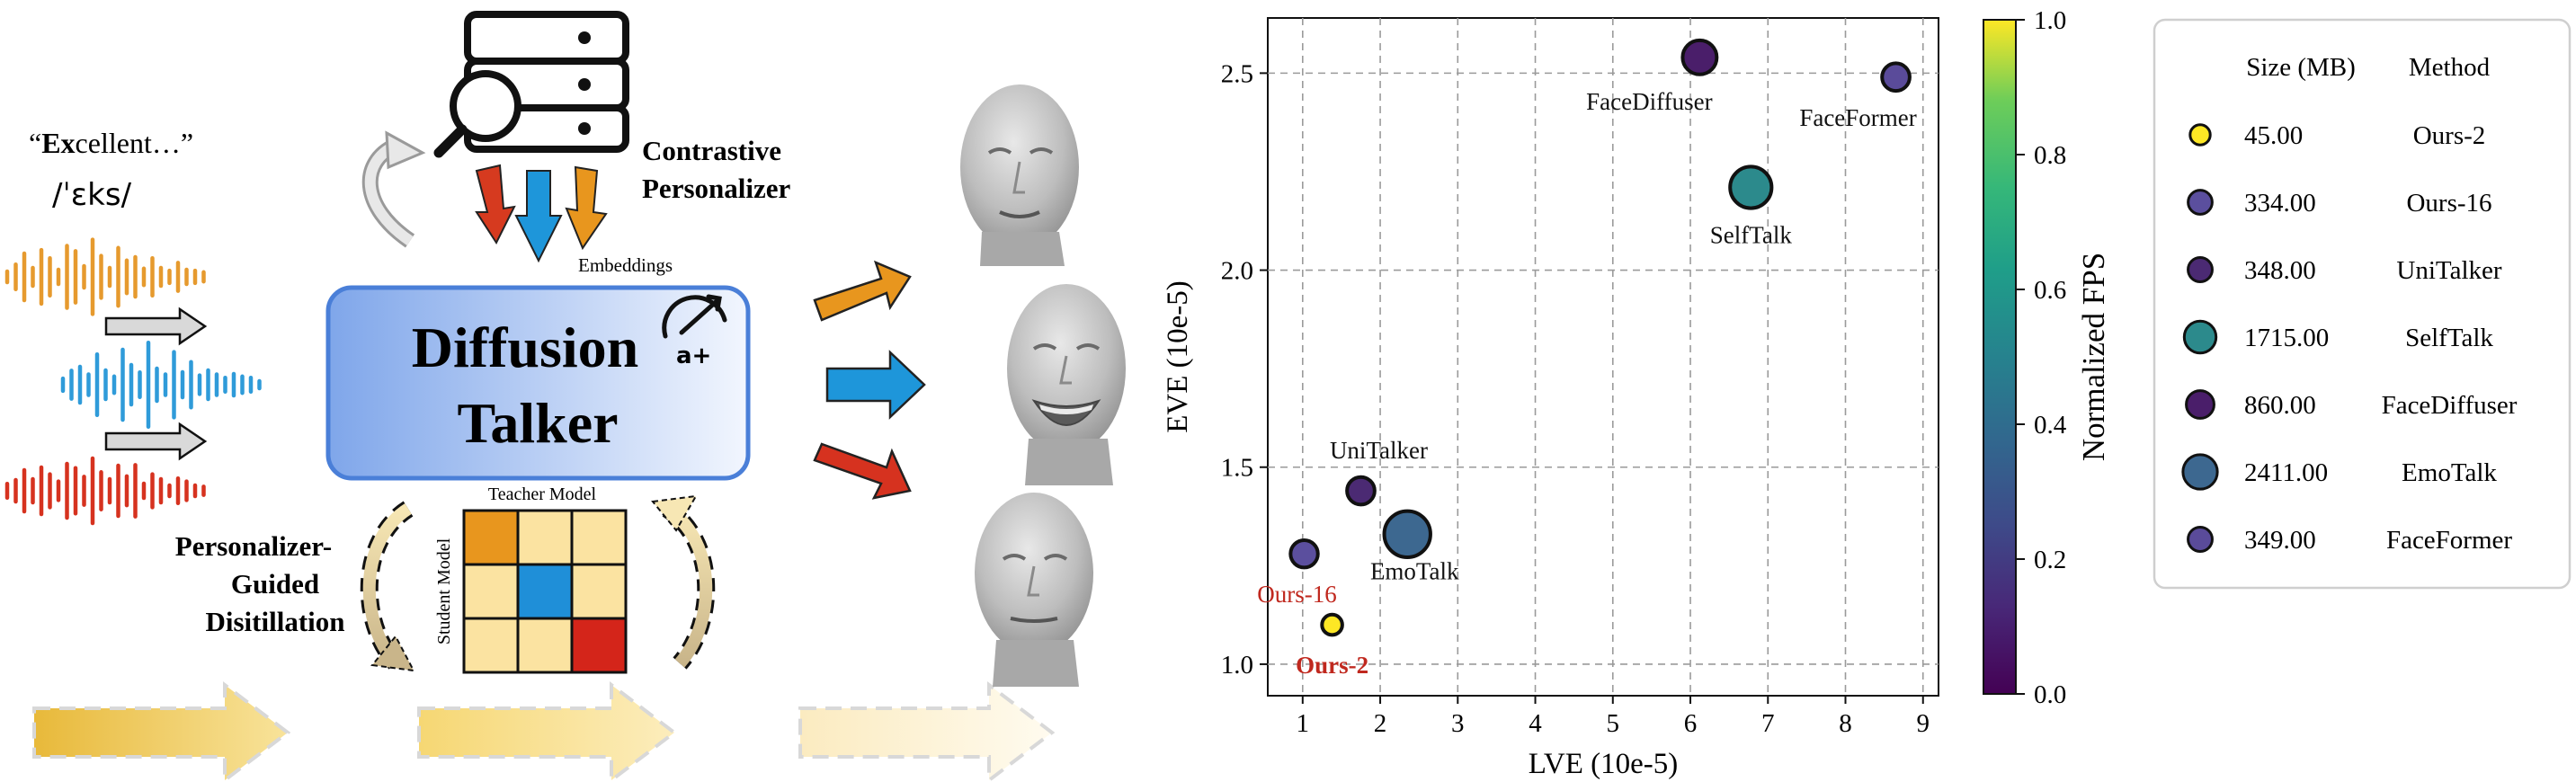  I want to click on matrix-cell-red, so click(599, 645).